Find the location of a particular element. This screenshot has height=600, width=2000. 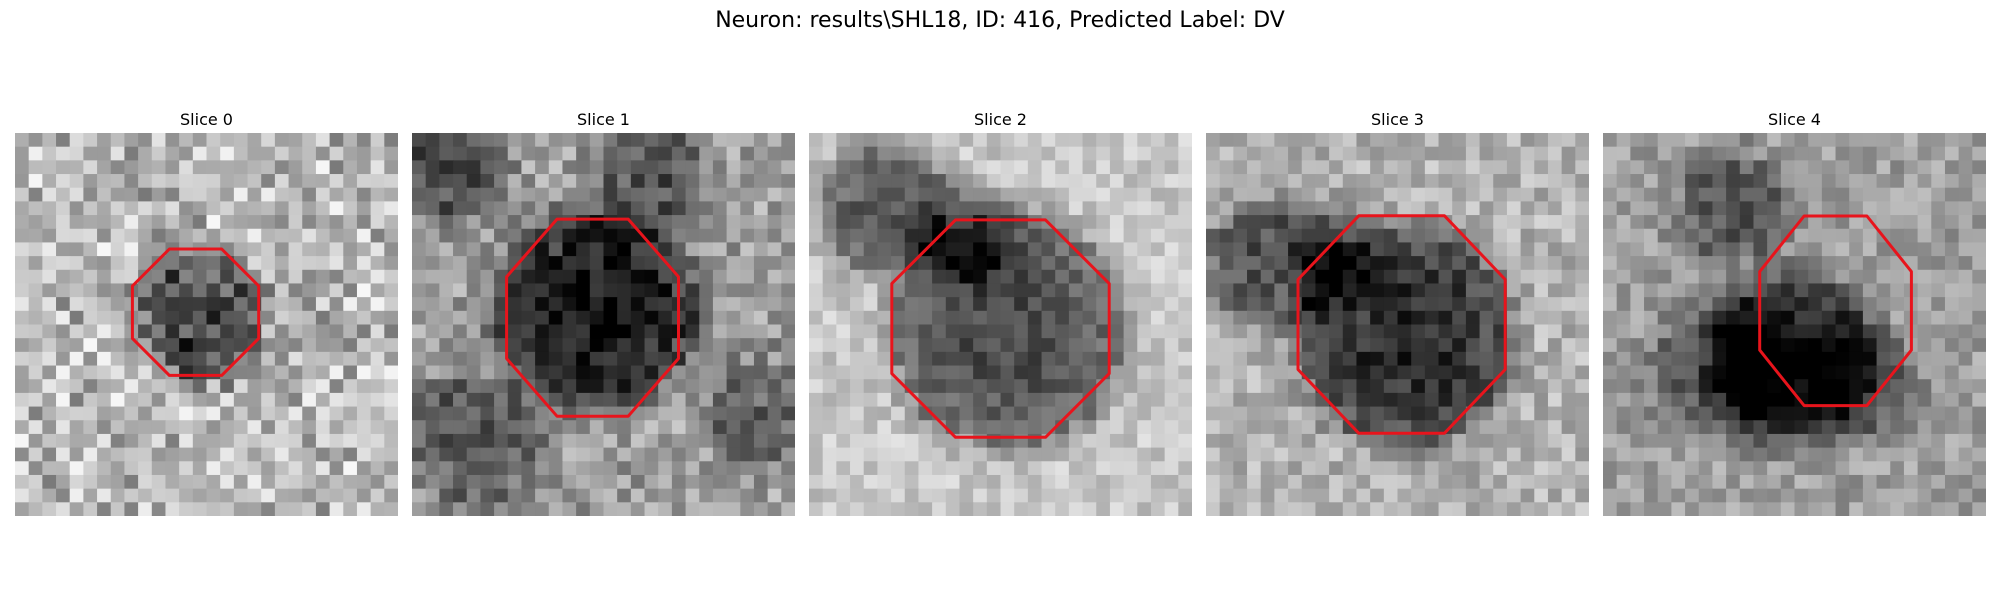

slice-title: Slice 2 is located at coordinates (1000, 121).